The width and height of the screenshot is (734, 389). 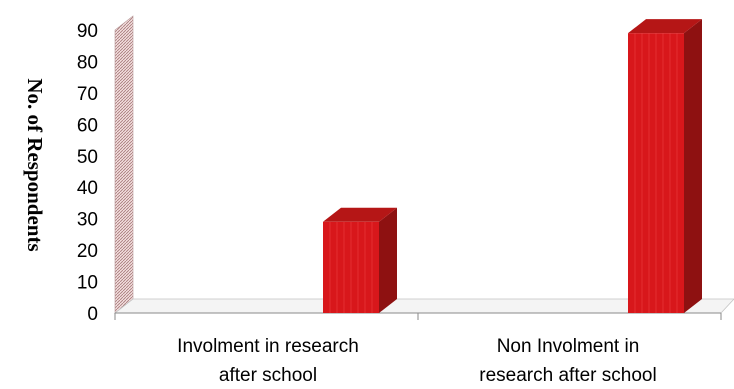 What do you see at coordinates (568, 346) in the screenshot?
I see `x-category-label: Non Involment in` at bounding box center [568, 346].